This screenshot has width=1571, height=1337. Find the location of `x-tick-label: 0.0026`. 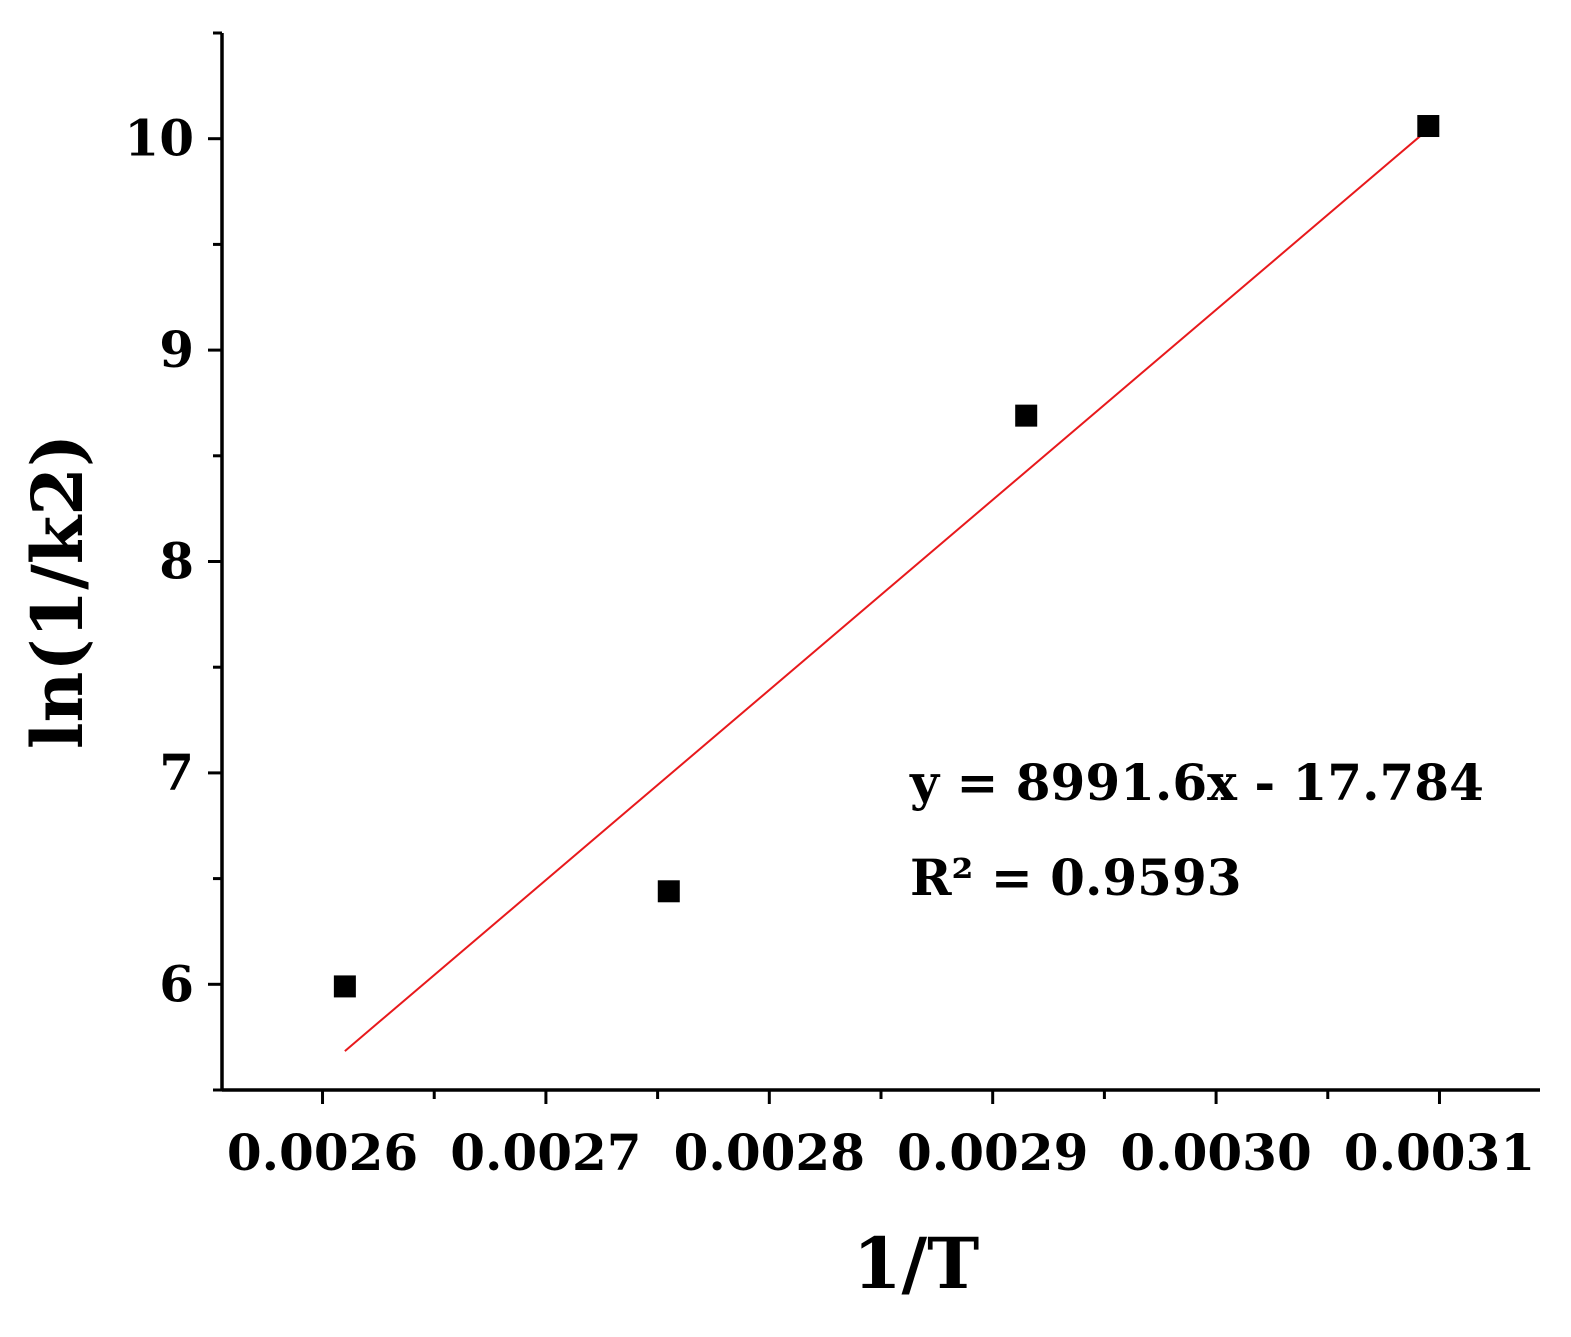

x-tick-label: 0.0026 is located at coordinates (322, 1152).